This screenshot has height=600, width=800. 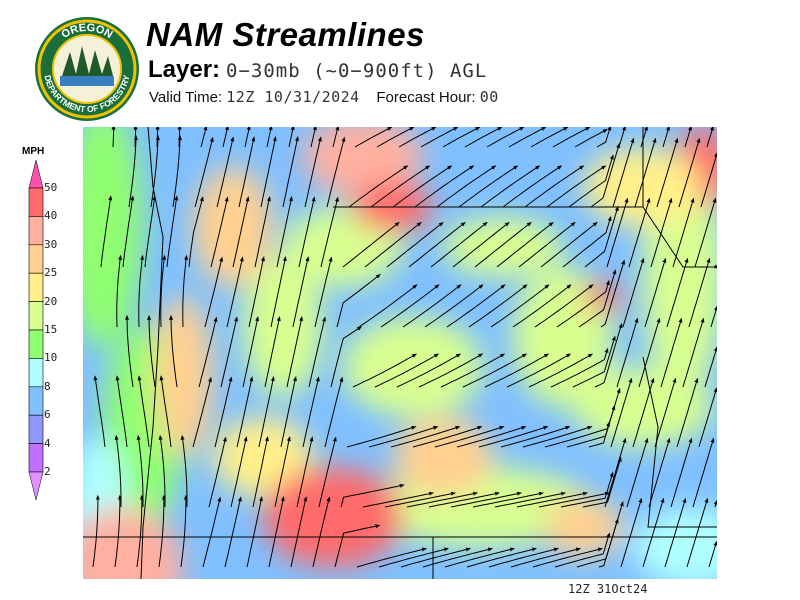 I want to click on legend-tick-label: 4, so click(x=47, y=443).